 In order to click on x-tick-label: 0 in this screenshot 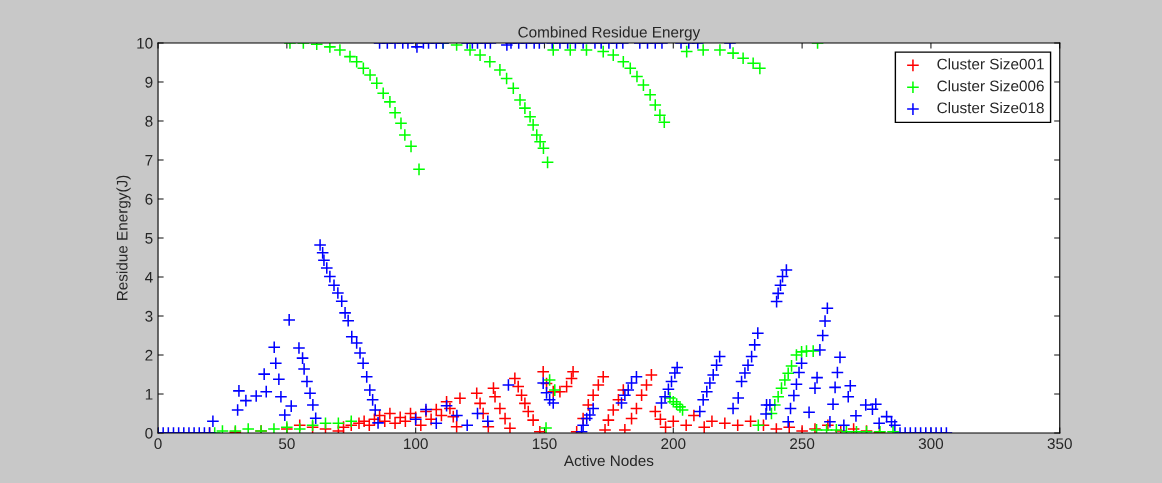, I will do `click(158, 444)`.